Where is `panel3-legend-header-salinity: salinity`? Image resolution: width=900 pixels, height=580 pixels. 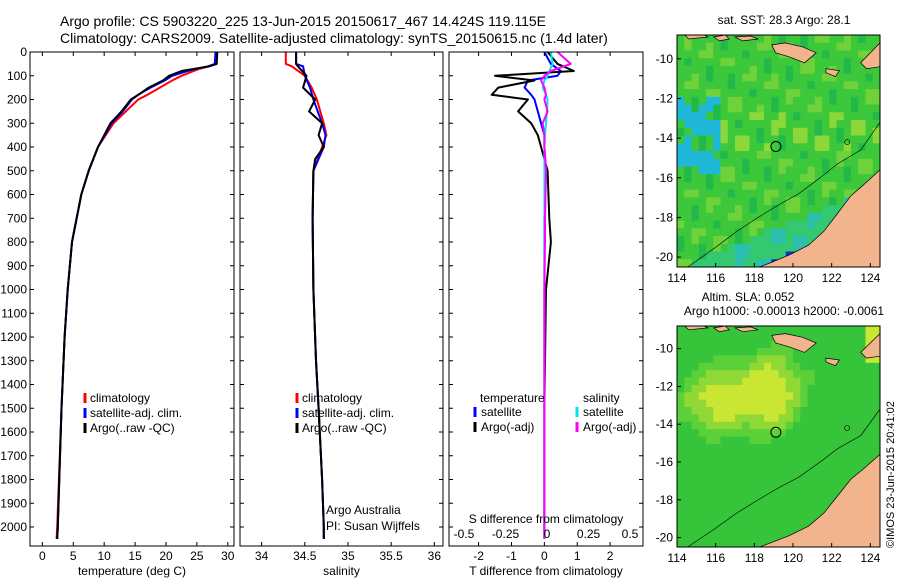 panel3-legend-header-salinity: salinity is located at coordinates (601, 398).